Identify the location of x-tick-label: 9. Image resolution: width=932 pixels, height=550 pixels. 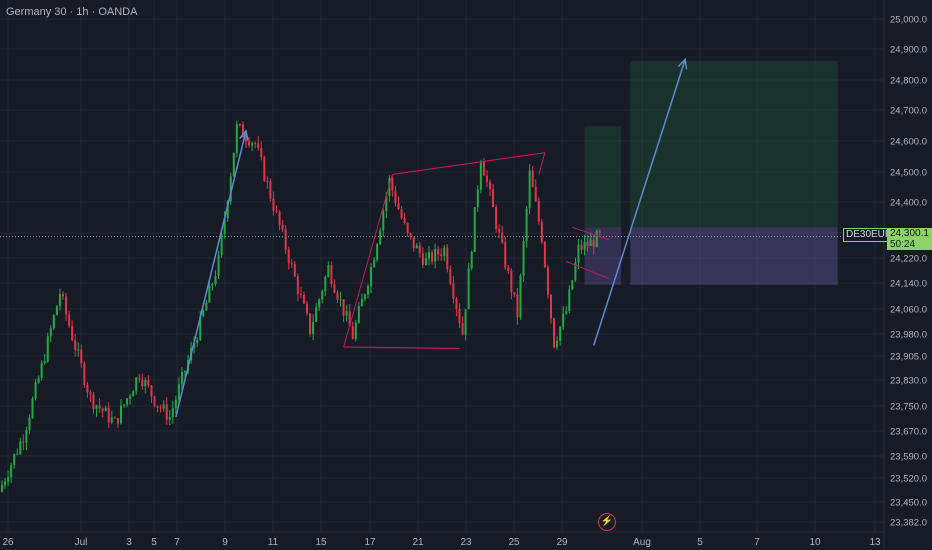
(225, 542).